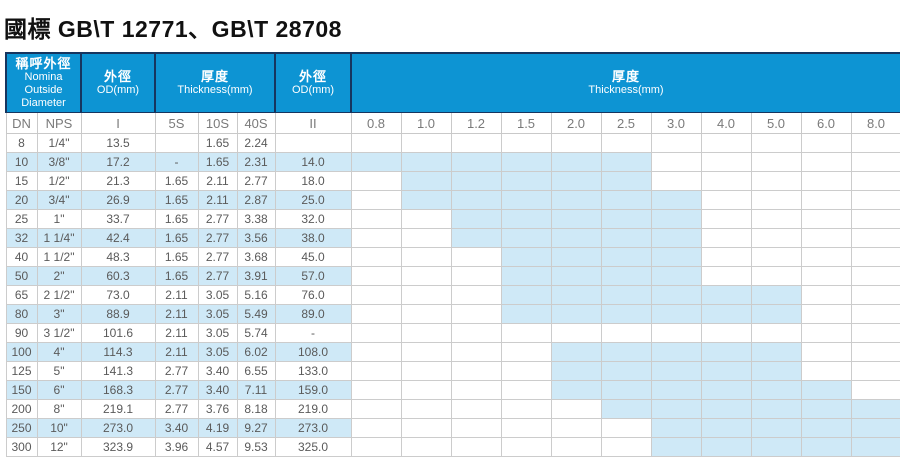 Image resolution: width=900 pixels, height=457 pixels. I want to click on cell-nps: 3", so click(59, 314).